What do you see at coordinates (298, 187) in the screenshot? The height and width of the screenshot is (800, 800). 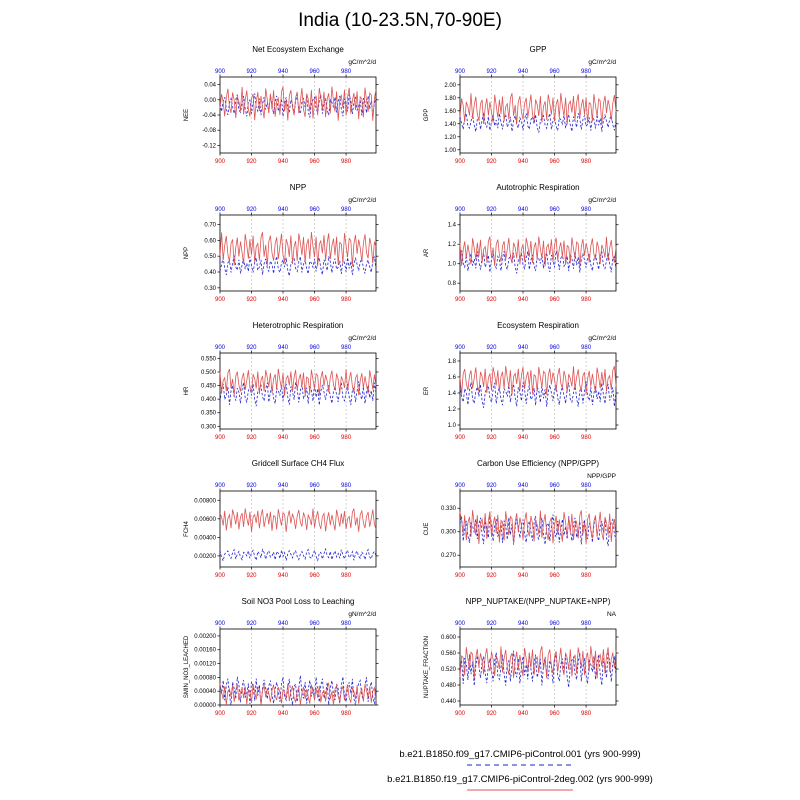 I see `chart-title: NPP` at bounding box center [298, 187].